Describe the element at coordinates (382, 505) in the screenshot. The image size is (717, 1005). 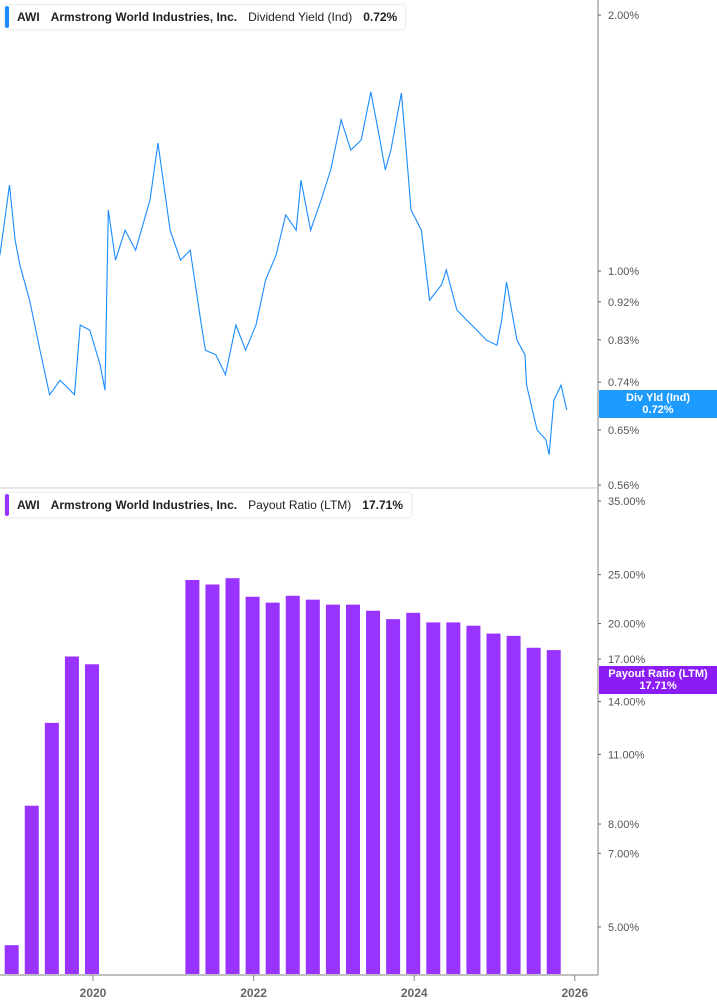
I see `legend-value: 17.71%` at that location.